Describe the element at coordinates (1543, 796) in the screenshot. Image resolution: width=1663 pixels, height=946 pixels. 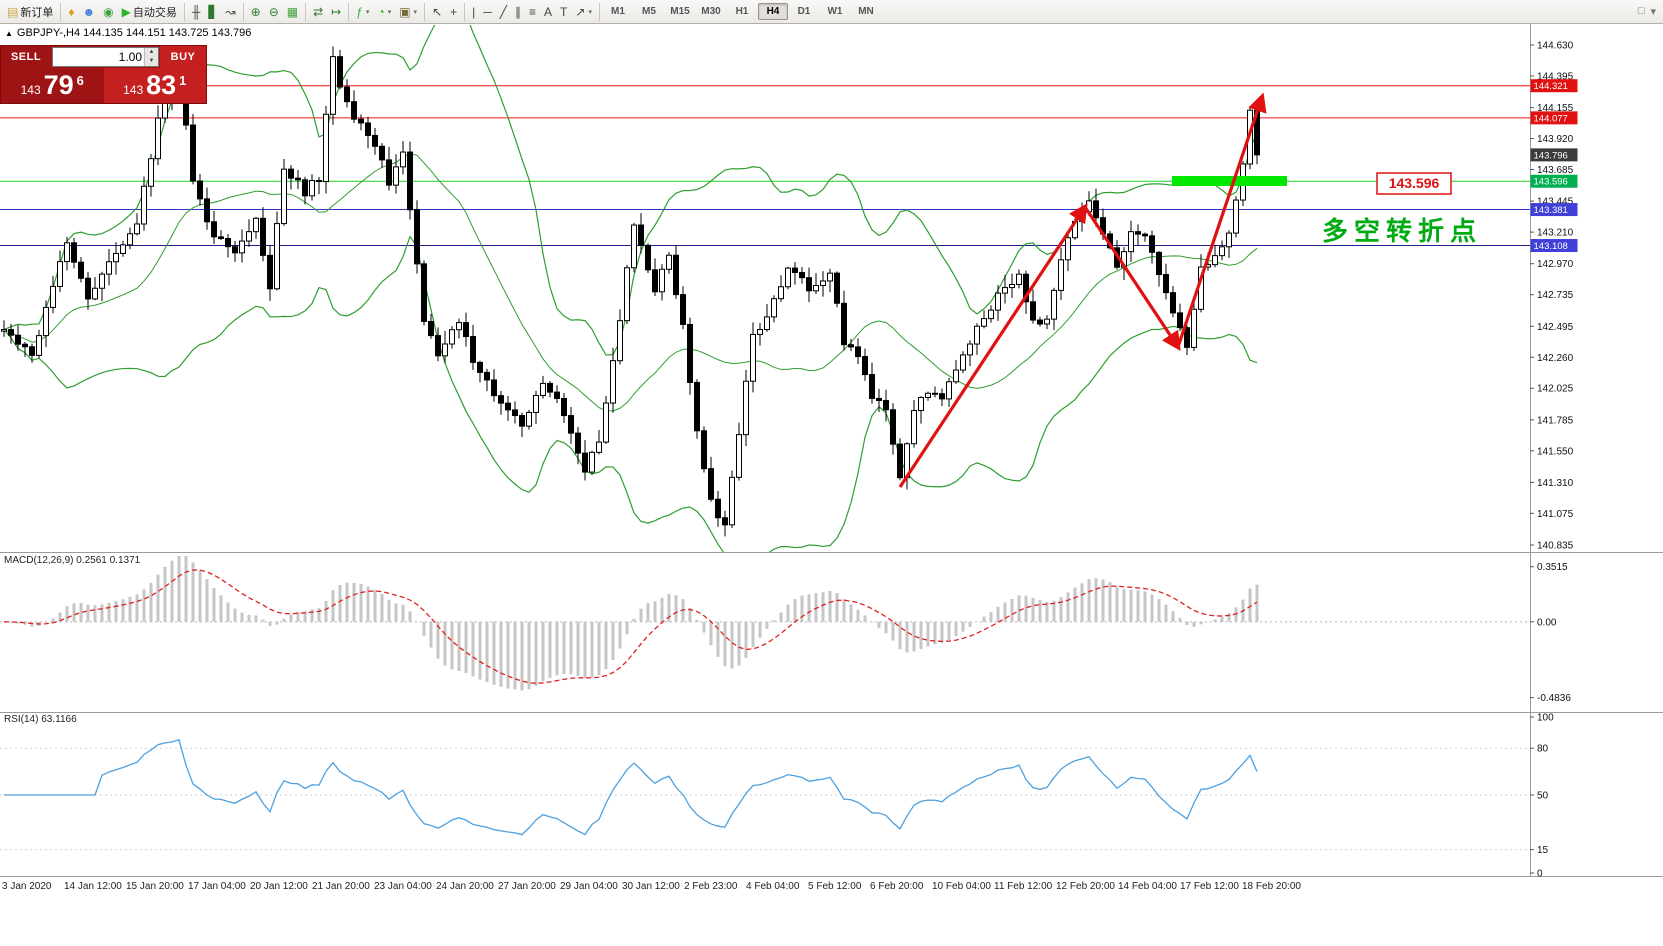
I see `rsi-scale-label: 50` at that location.